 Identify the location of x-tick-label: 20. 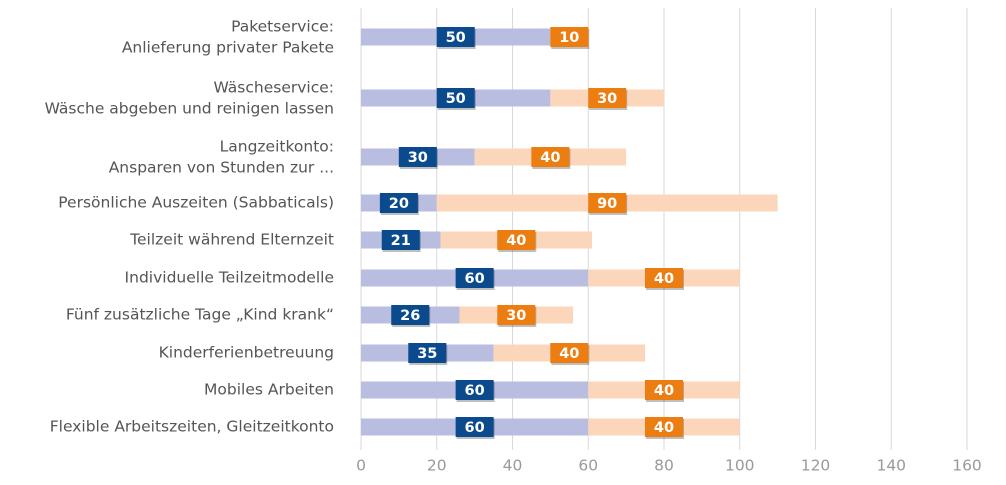
(437, 466).